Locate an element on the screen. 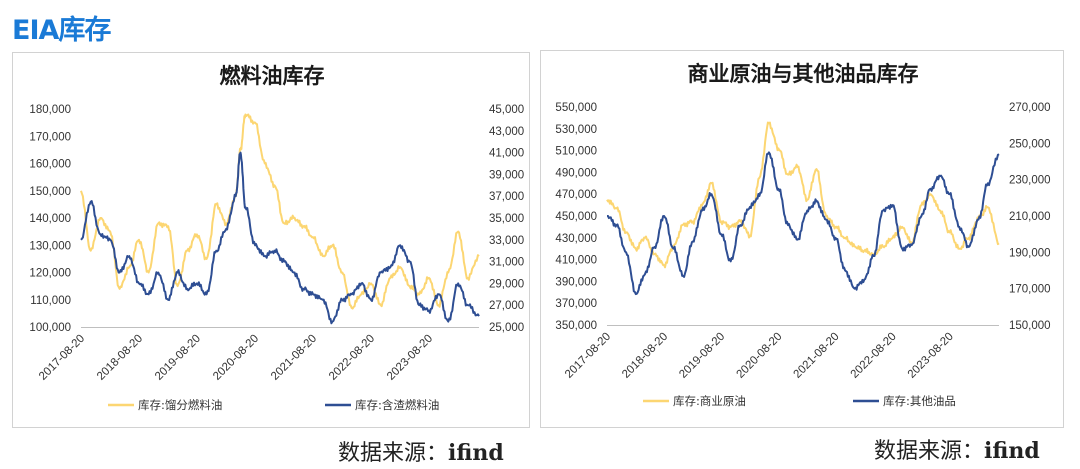 Image resolution: width=1080 pixels, height=469 pixels. chart-title: 商业原油与其他油品库存 is located at coordinates (803, 74).